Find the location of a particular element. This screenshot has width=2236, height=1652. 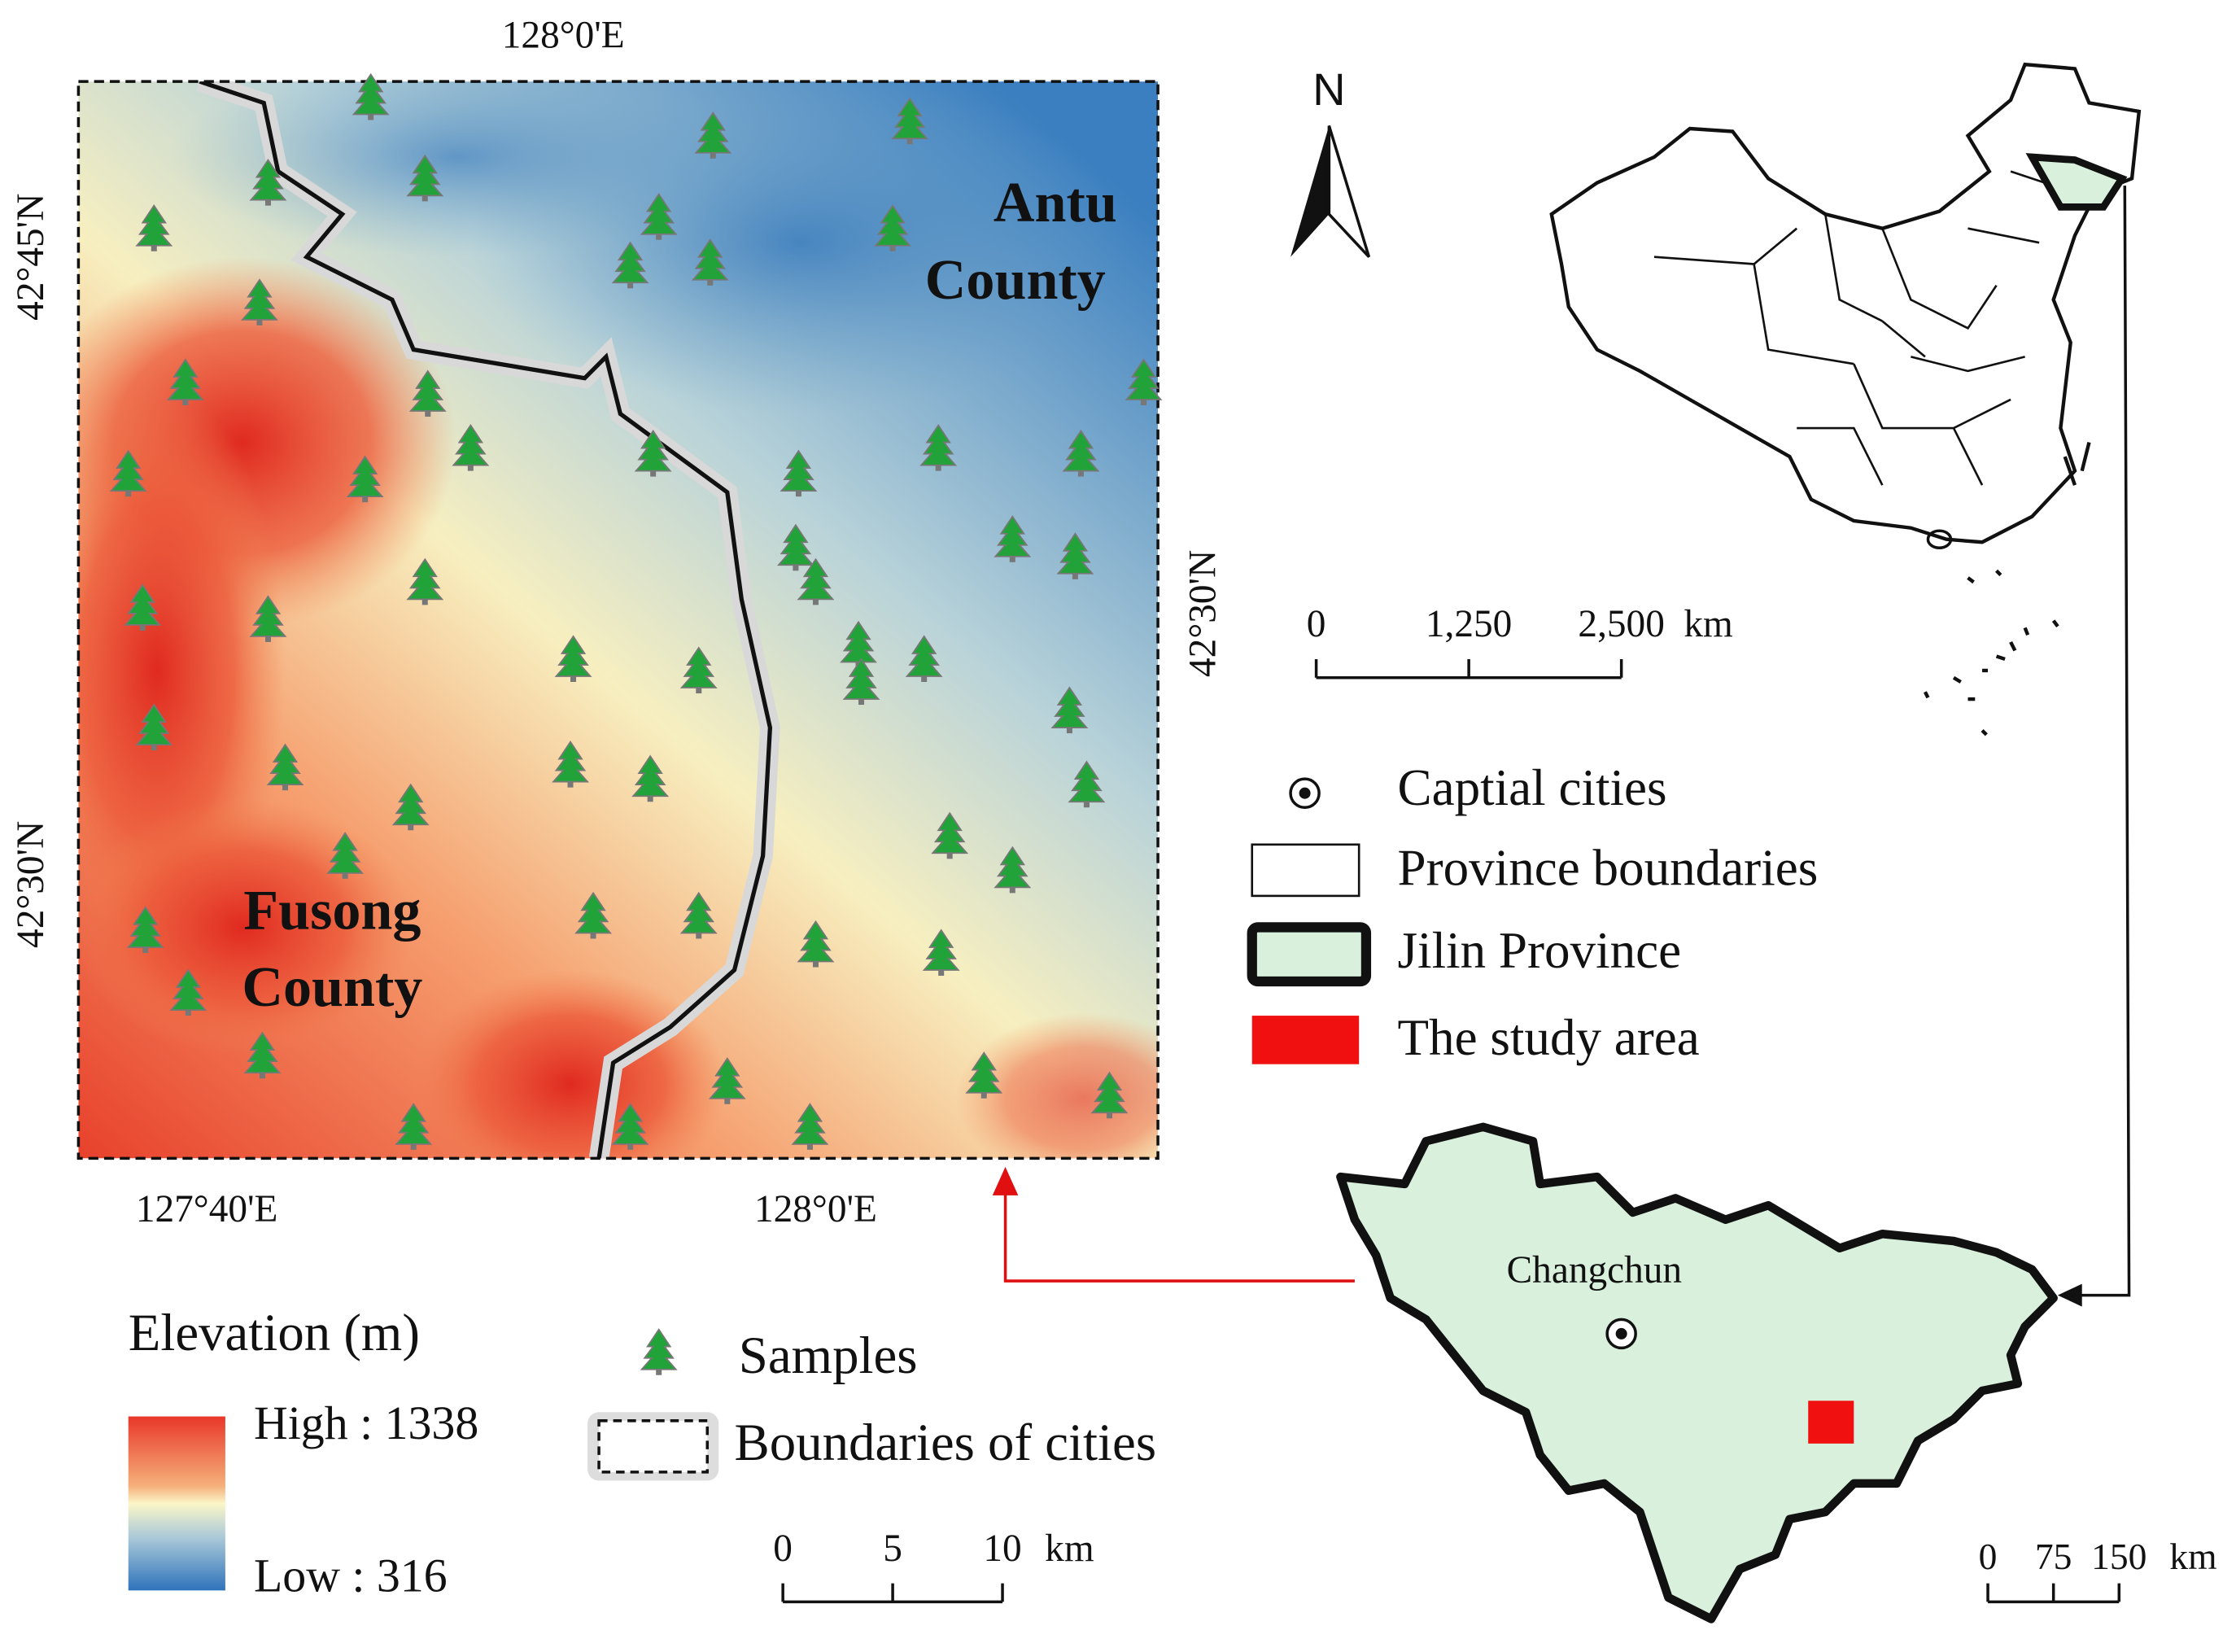

bottom-coordinate: 128°0'E is located at coordinates (815, 1209).